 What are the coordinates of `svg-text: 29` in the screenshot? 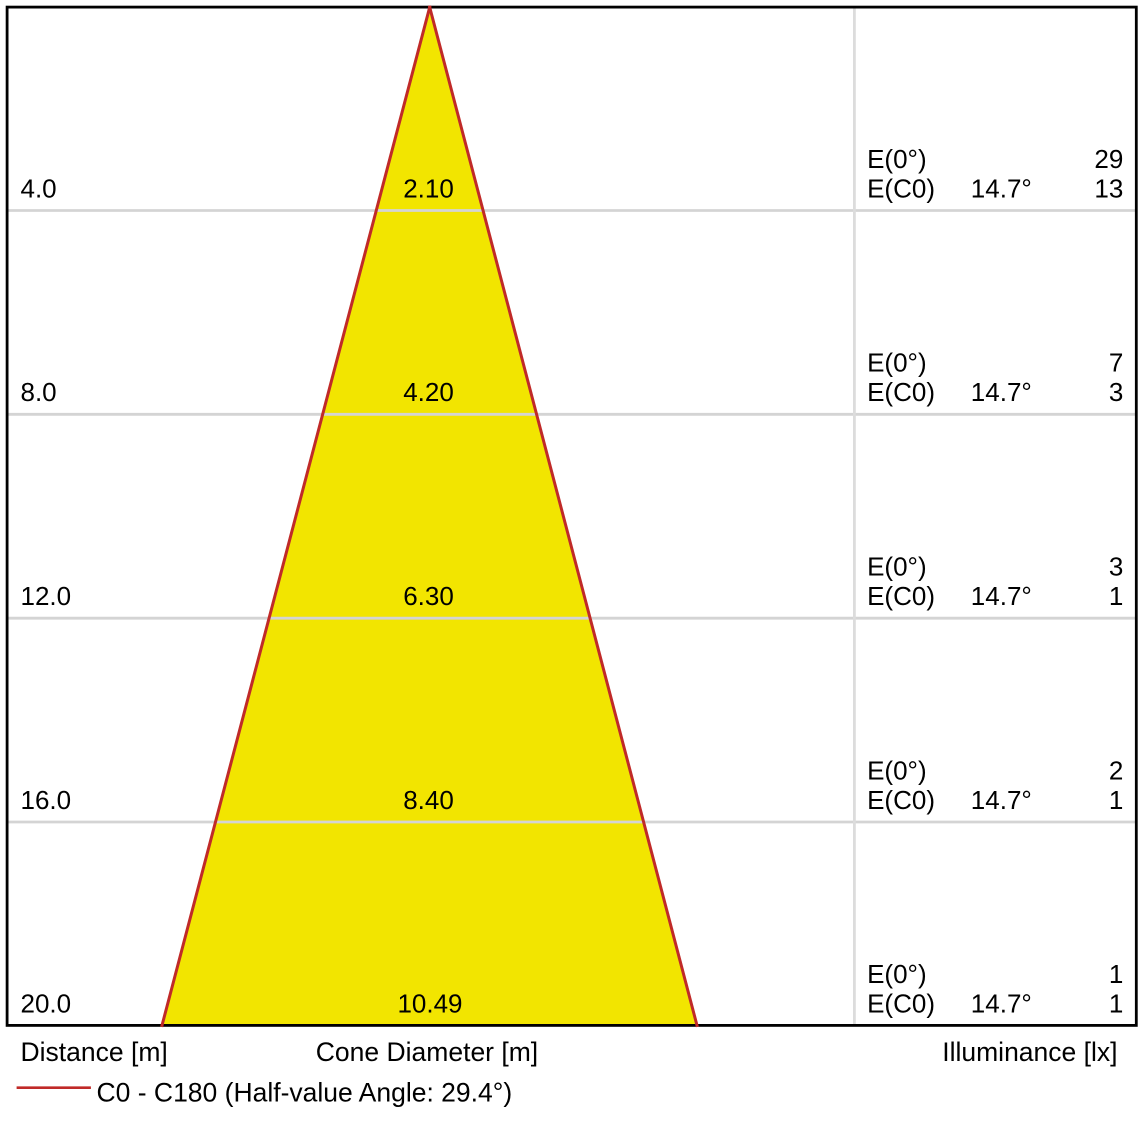 It's located at (1108, 159).